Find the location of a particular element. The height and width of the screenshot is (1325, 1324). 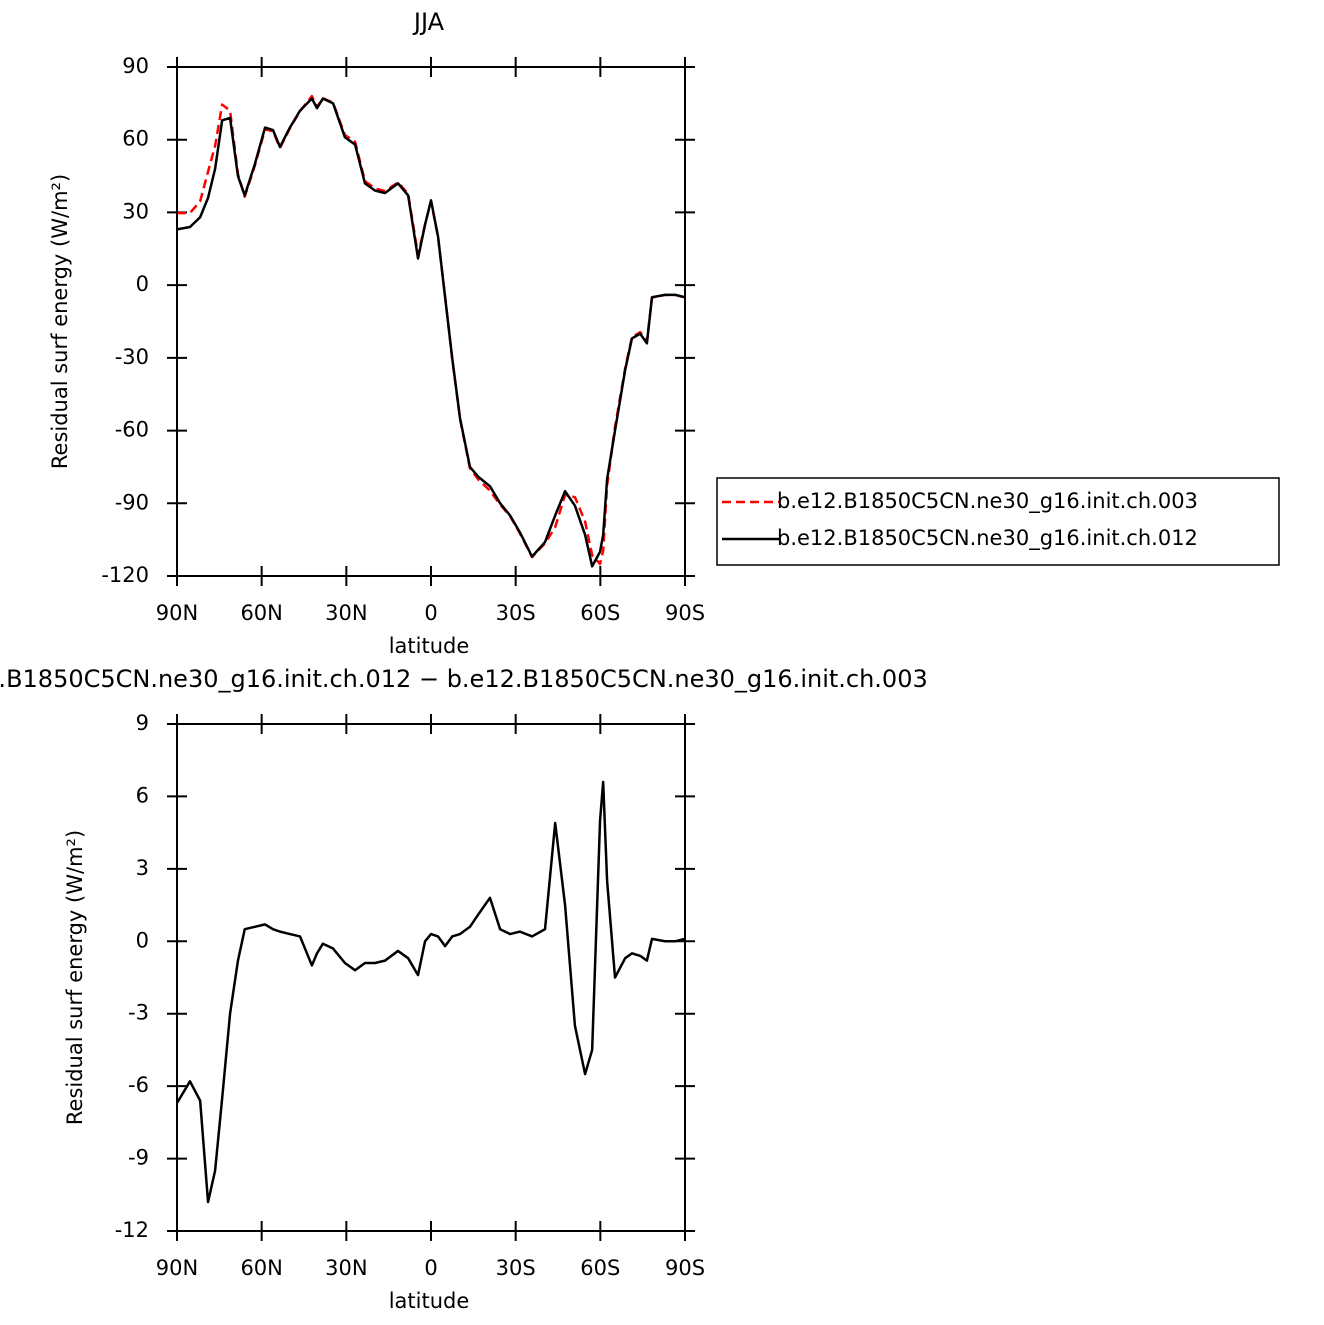

legend-label: b.e12.B1850C5CN.ne30_g16.init.ch.003 is located at coordinates (987, 501).